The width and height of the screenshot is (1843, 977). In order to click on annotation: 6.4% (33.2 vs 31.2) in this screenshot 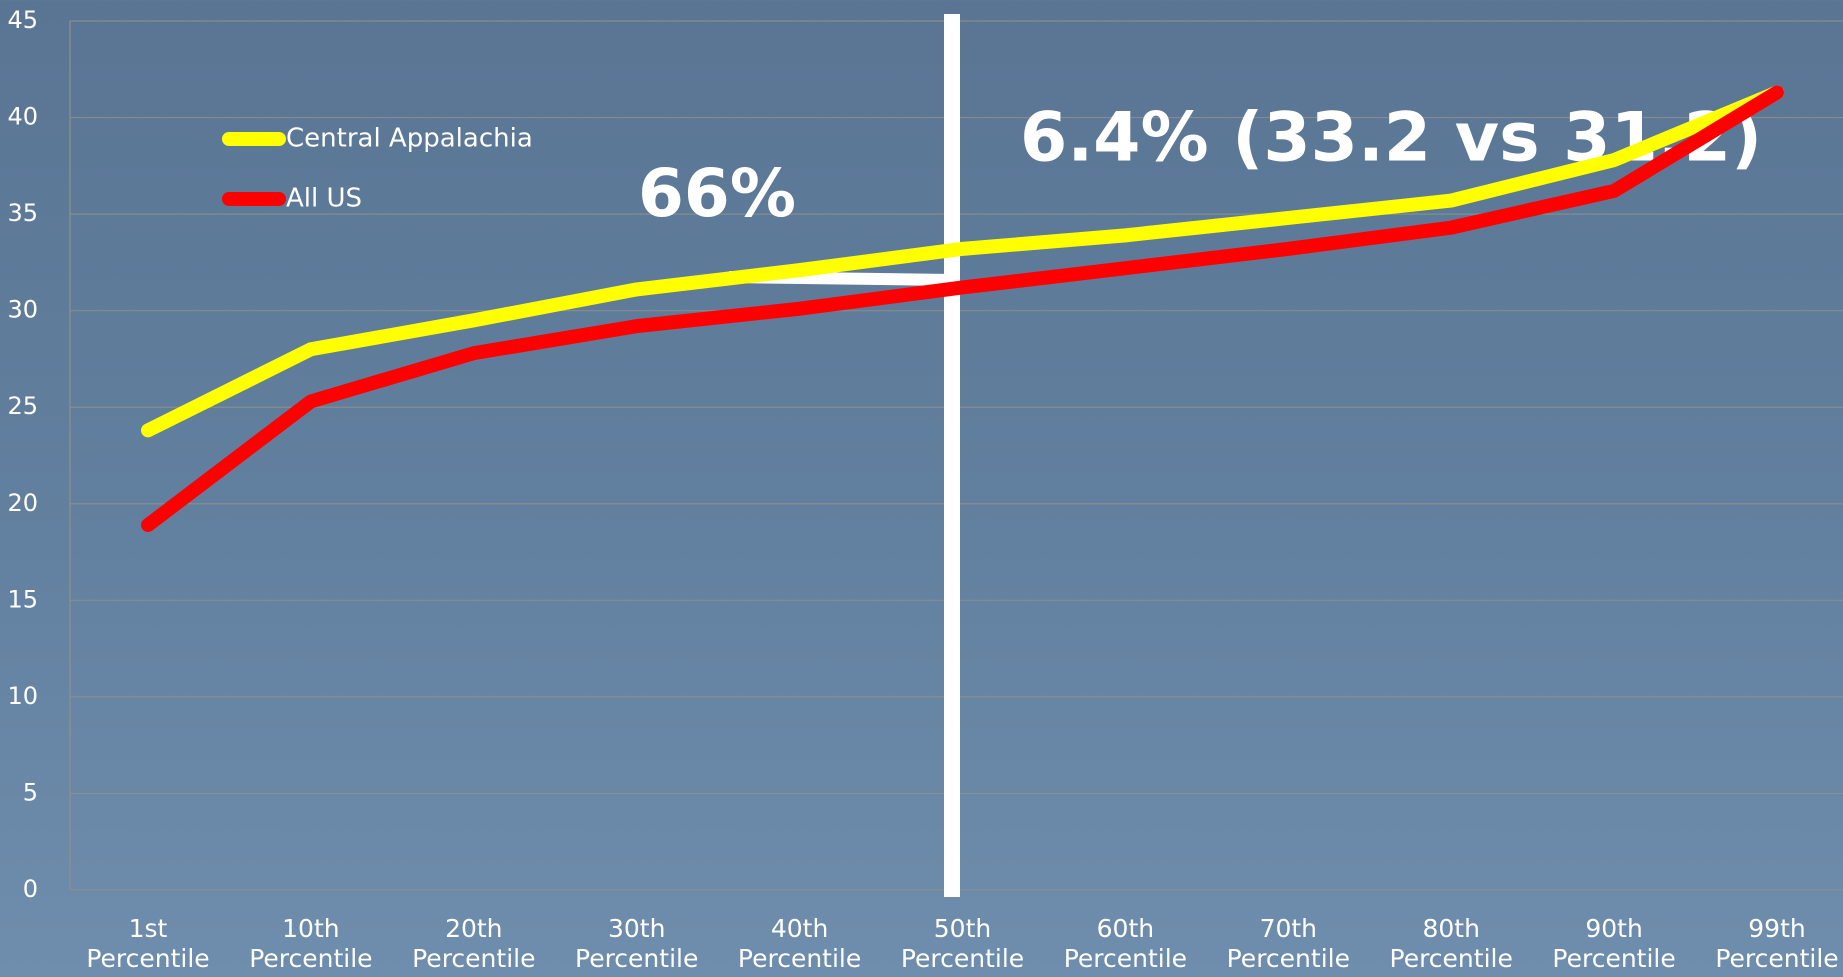, I will do `click(1391, 138)`.